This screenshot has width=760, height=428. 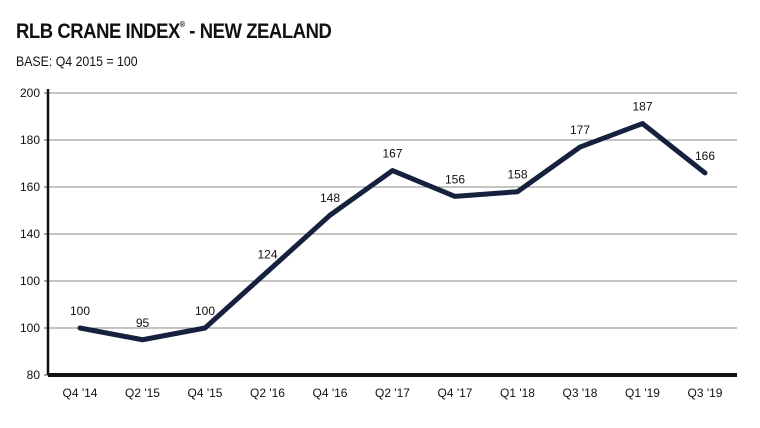 I want to click on y-tick-label: 140, so click(x=30, y=234).